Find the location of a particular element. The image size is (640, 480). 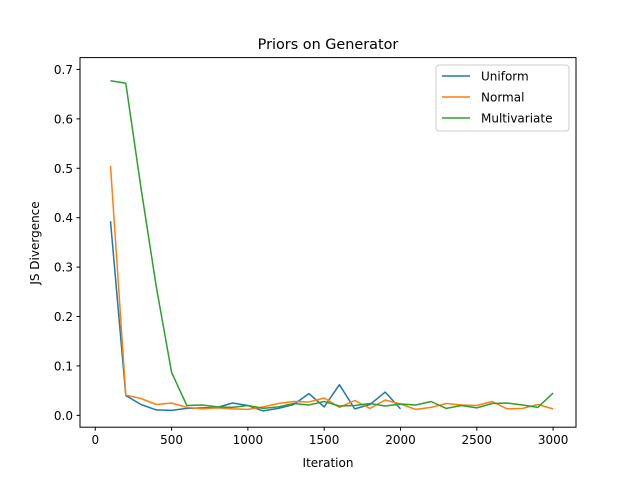

x-tick-label: 3000 is located at coordinates (553, 440).